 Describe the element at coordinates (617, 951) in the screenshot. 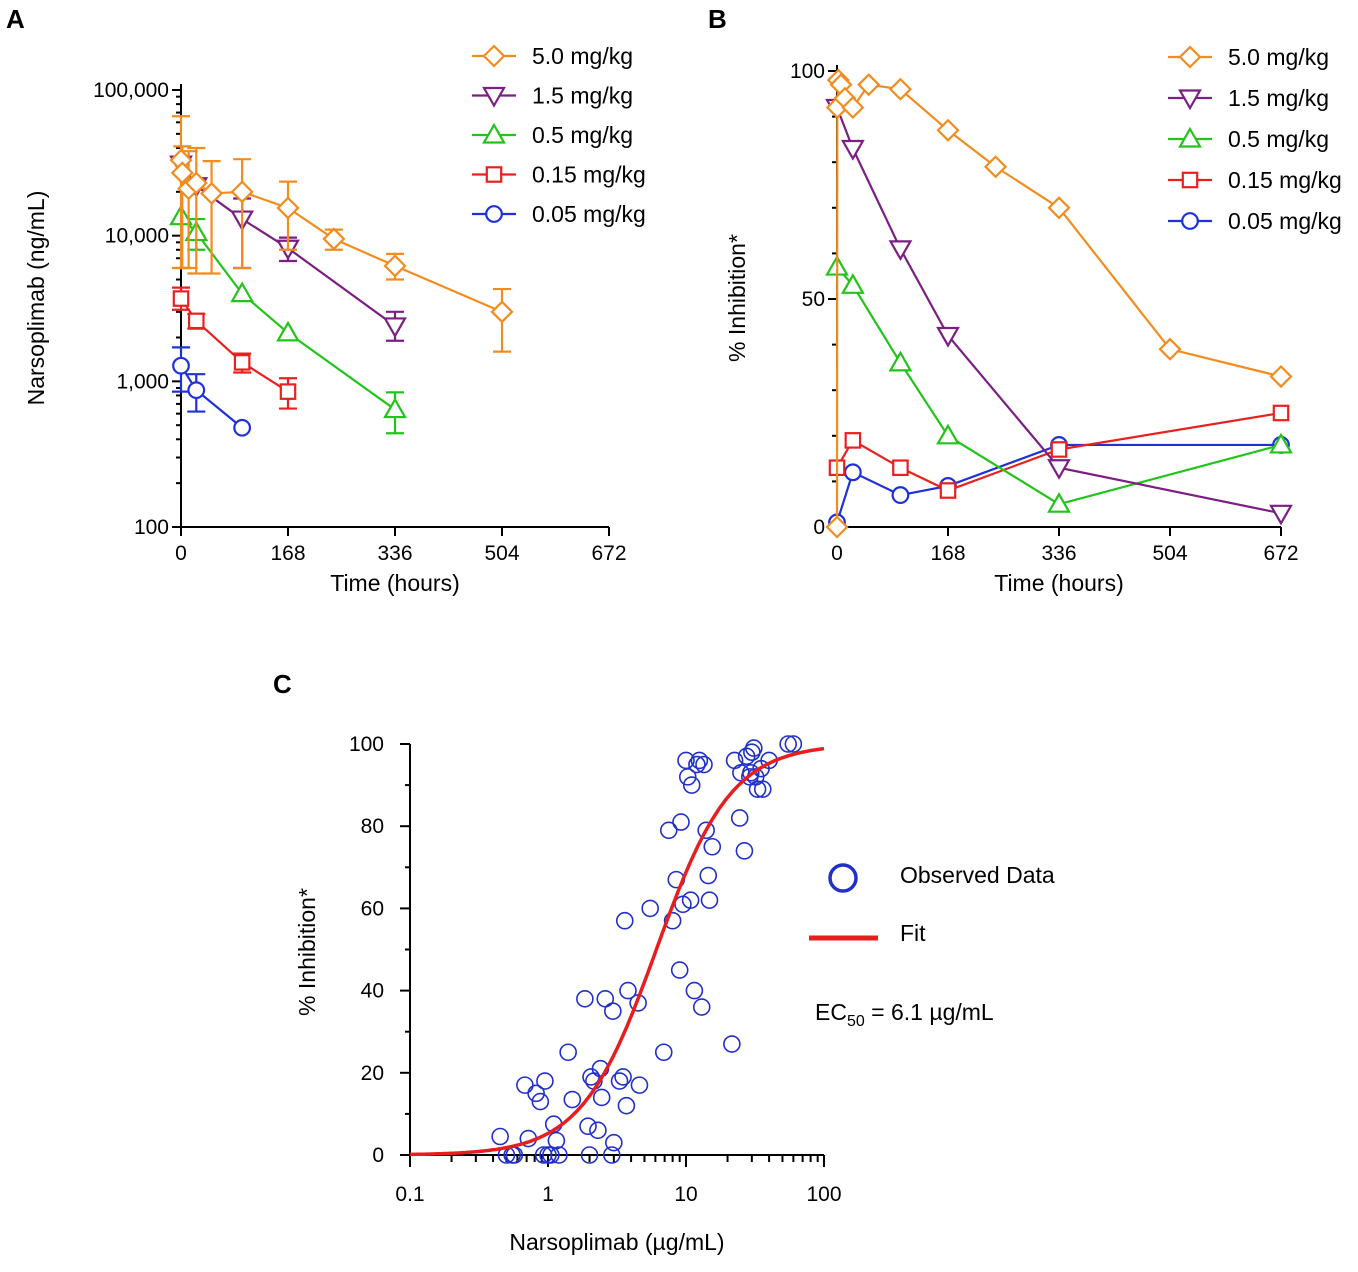

I see `fit-line` at that location.